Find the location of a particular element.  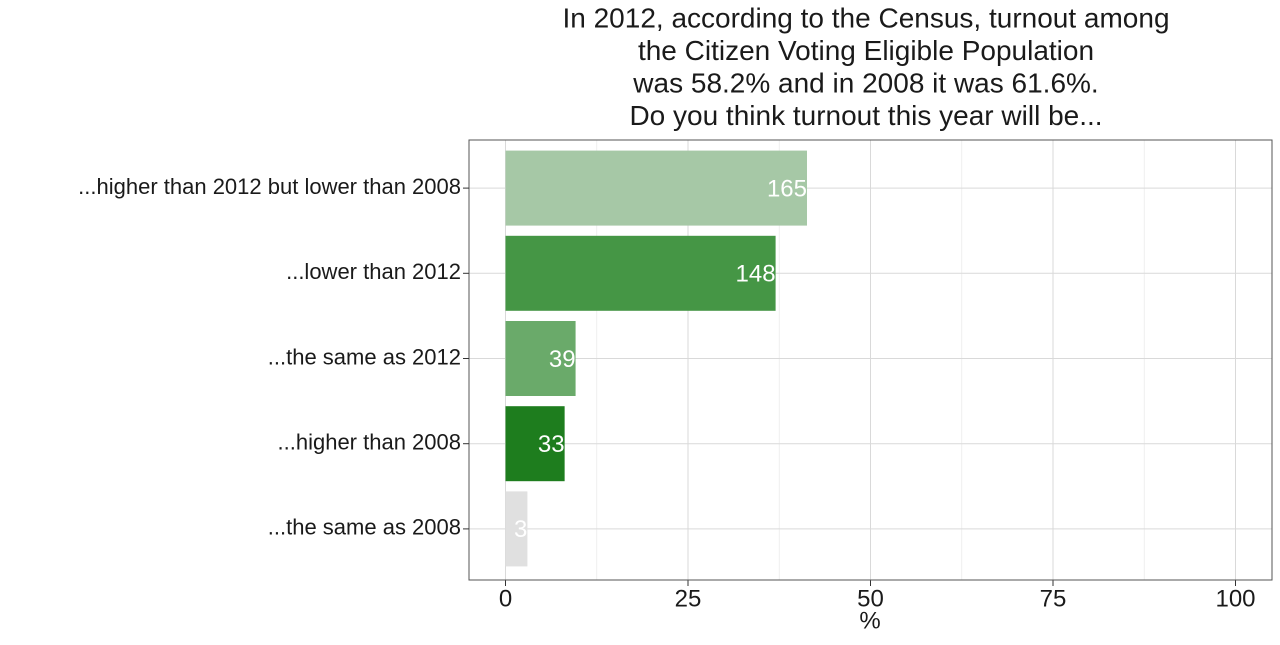

x-tick-label: 100 is located at coordinates (1235, 598).